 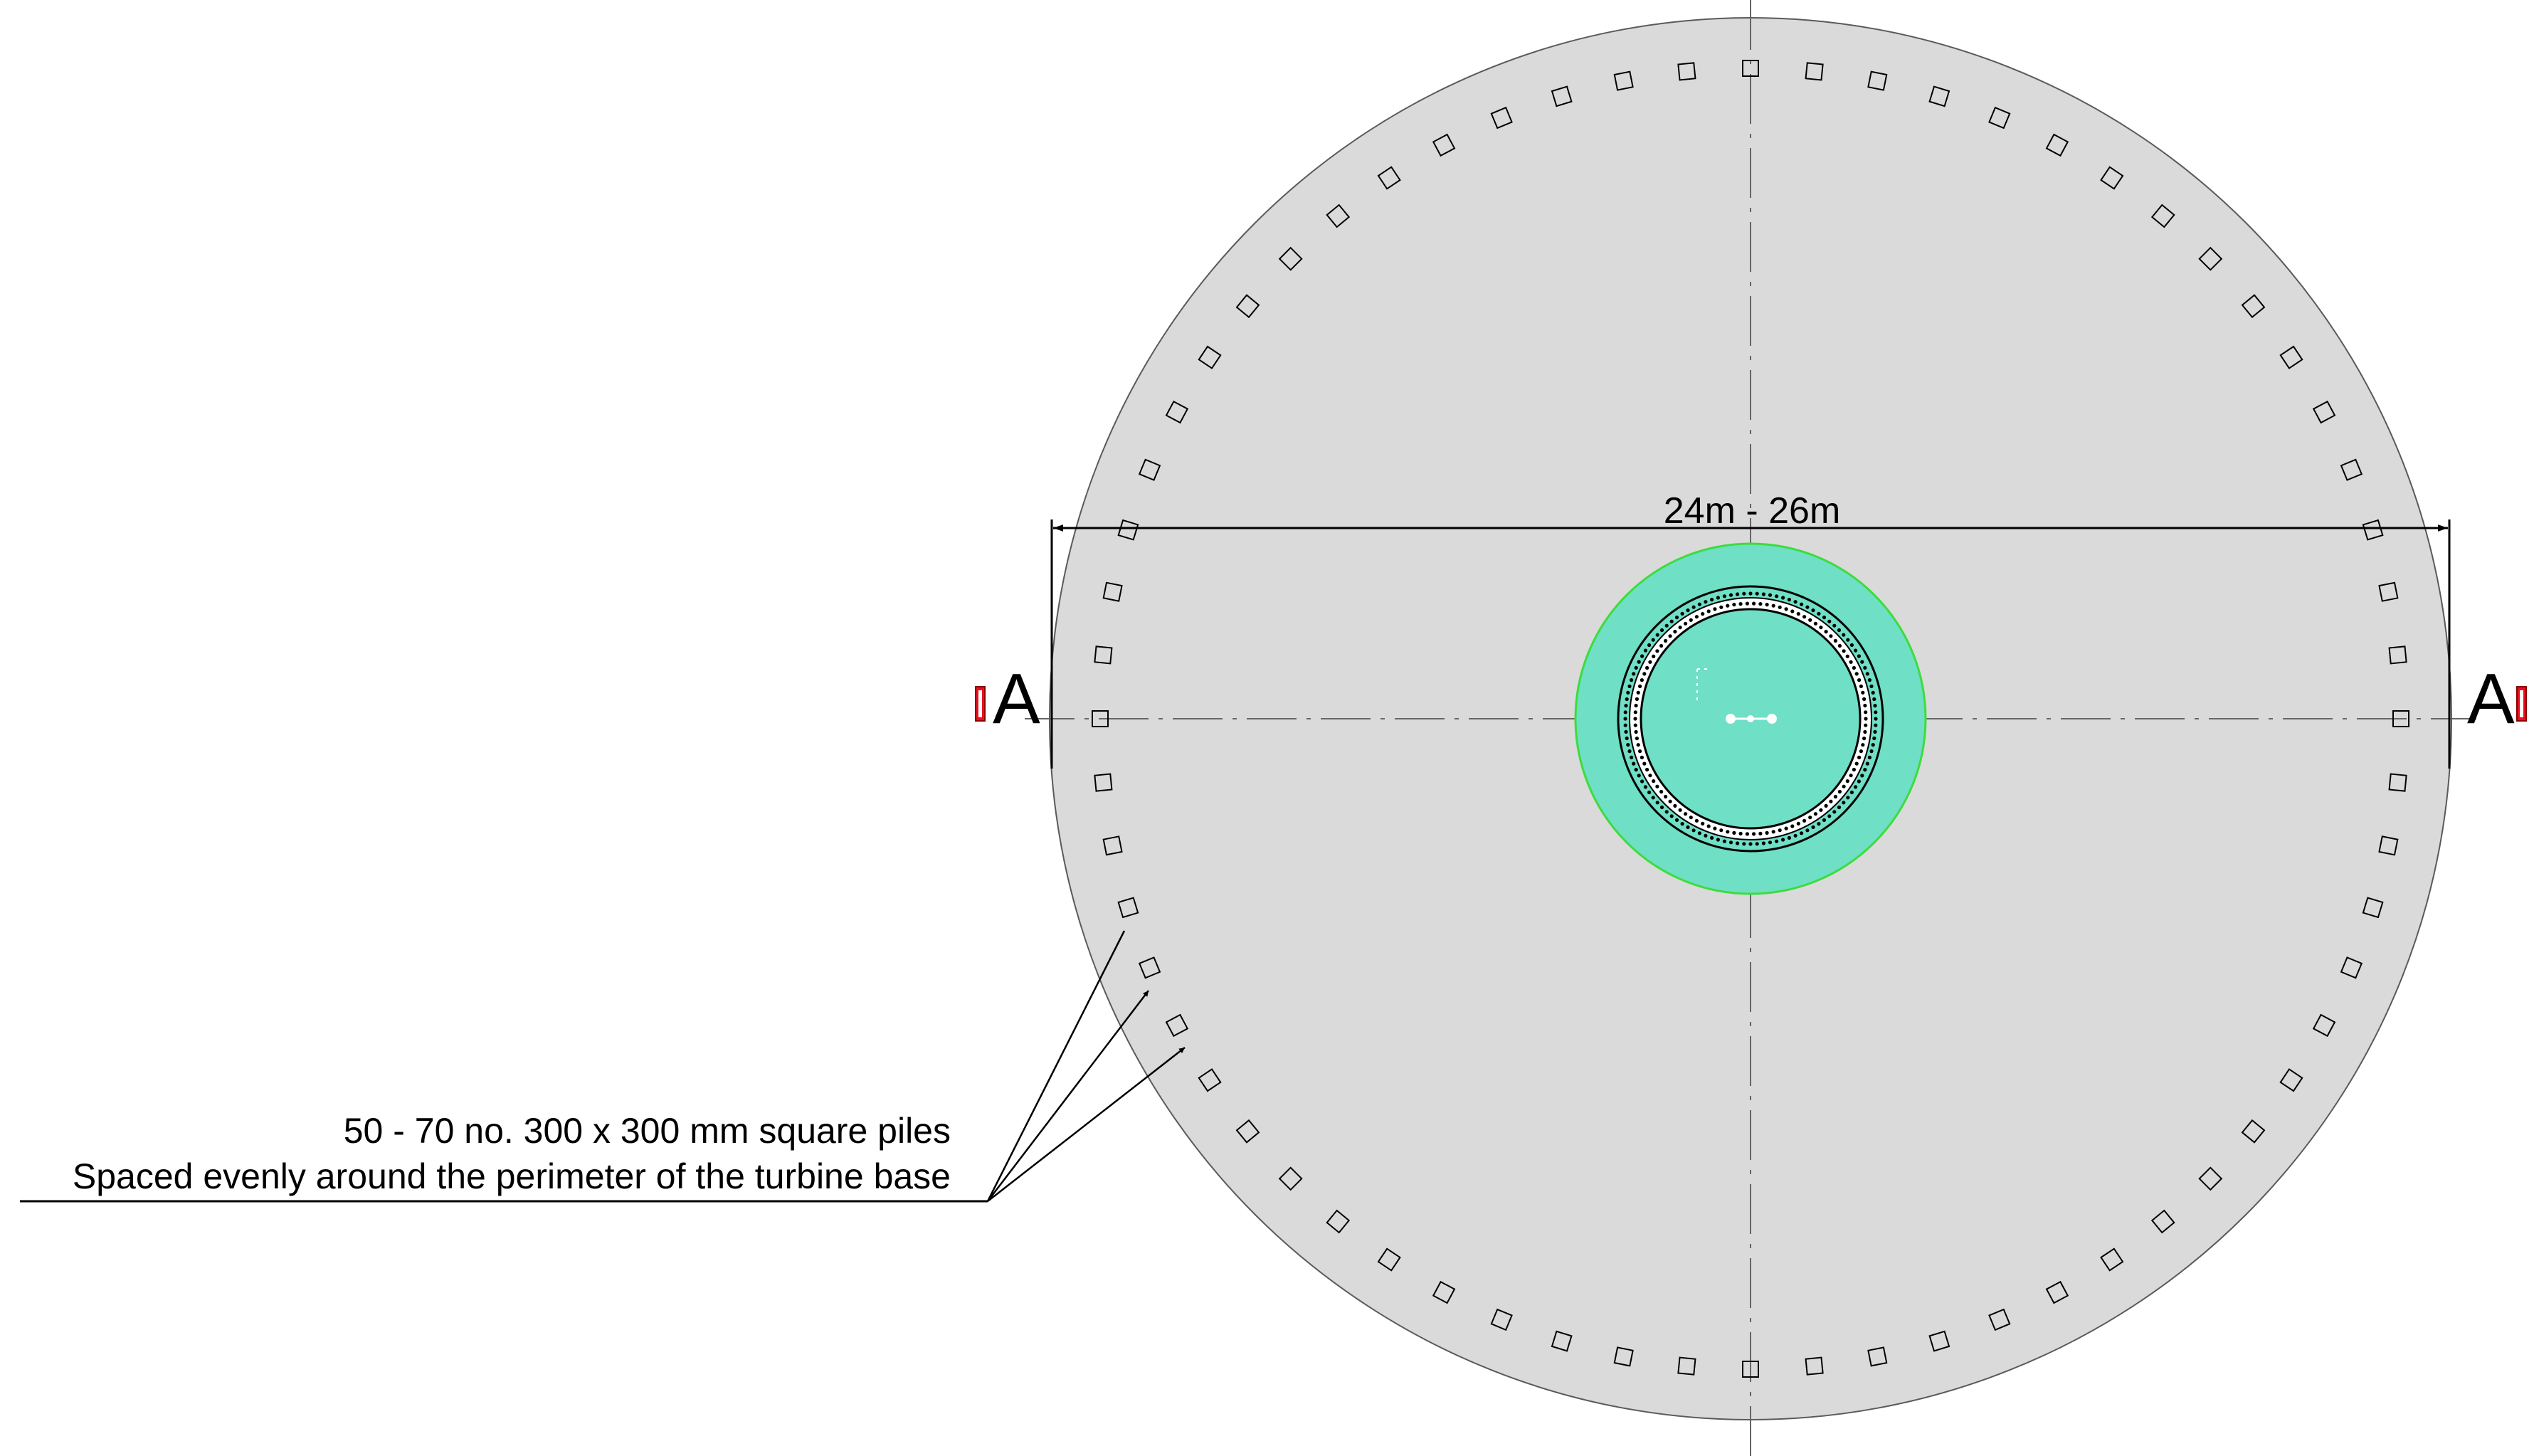 I want to click on anchor-bolts-outer, so click(x=1751, y=718).